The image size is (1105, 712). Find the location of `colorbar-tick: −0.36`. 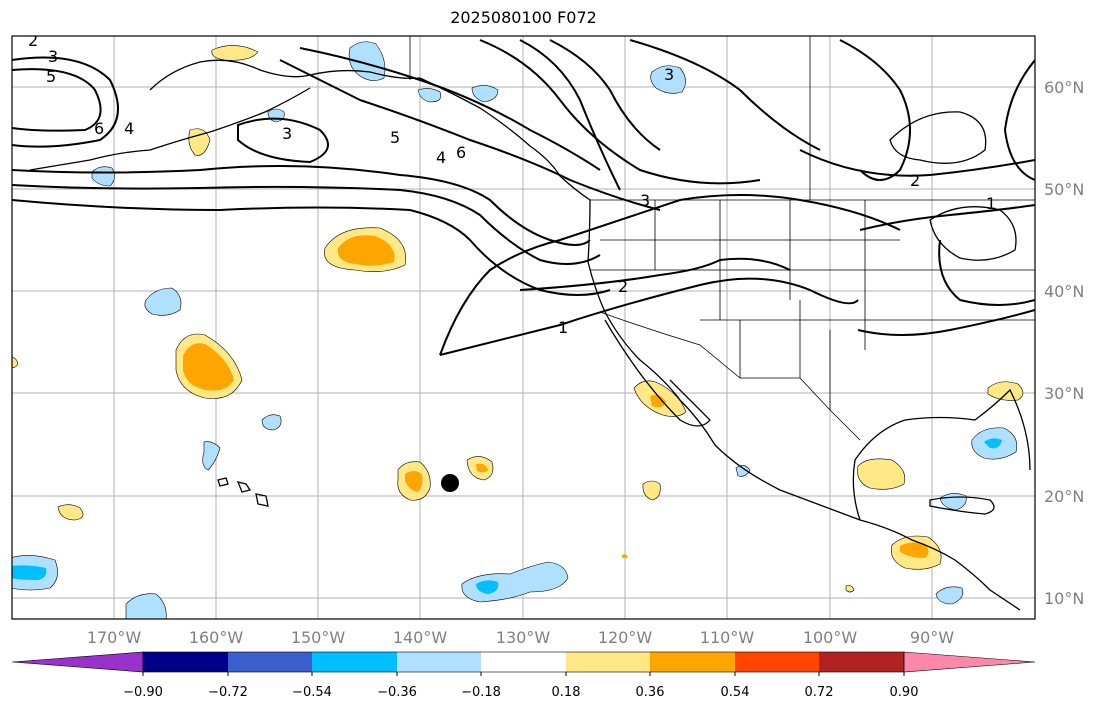

colorbar-tick: −0.36 is located at coordinates (397, 692).